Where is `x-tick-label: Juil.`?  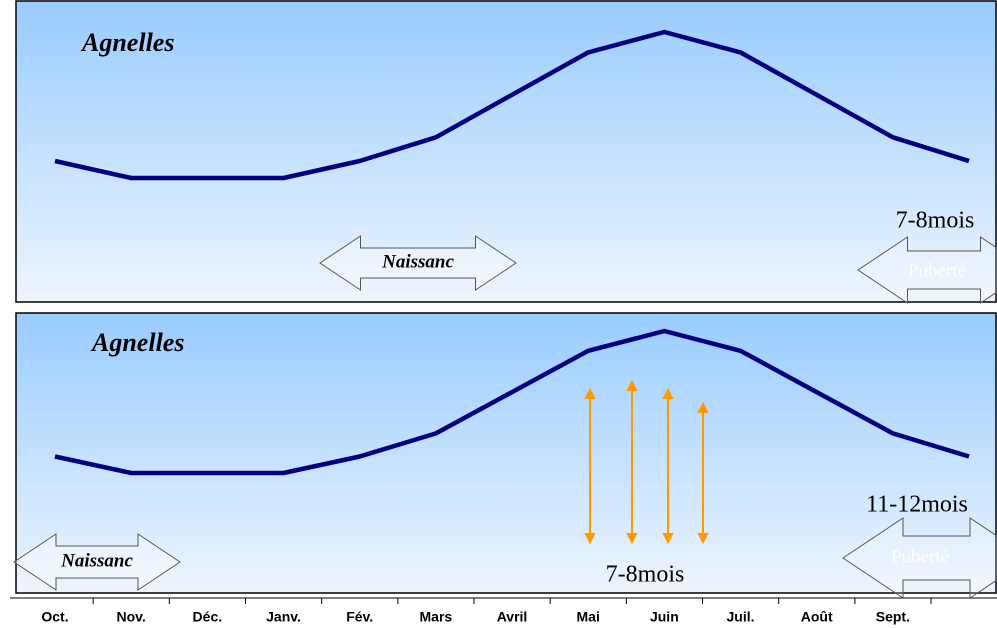 x-tick-label: Juil. is located at coordinates (741, 617).